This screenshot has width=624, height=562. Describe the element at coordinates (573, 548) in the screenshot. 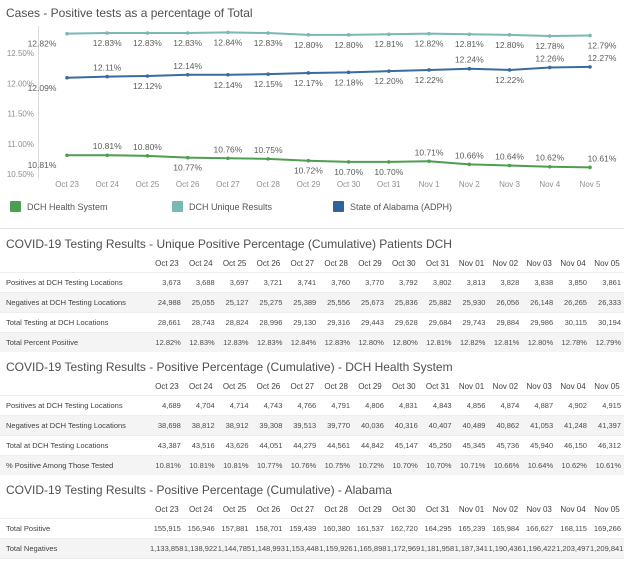

I see `value-cell: 1,203,497` at that location.